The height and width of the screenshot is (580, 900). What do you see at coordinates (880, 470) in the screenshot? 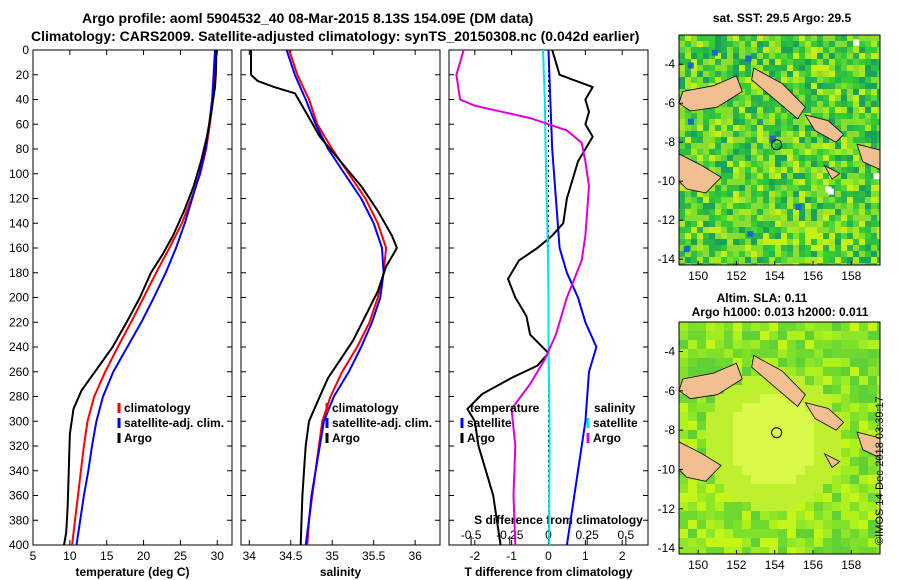
I see `imos-timestamp: ©IMOS 14-Dec-2018 03:39:17` at bounding box center [880, 470].